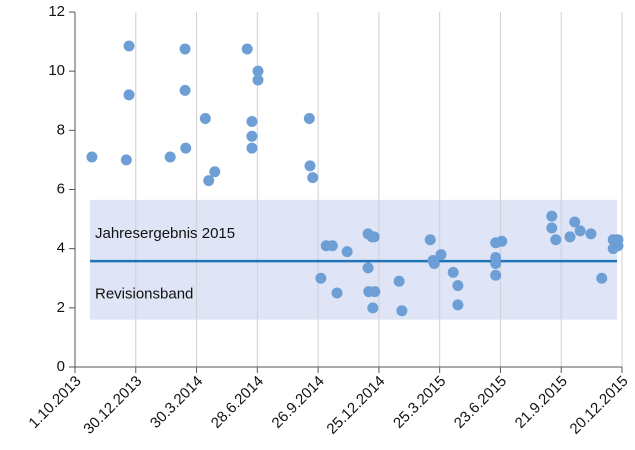 The image size is (635, 450). I want to click on y-tick-label: 6, so click(61, 188).